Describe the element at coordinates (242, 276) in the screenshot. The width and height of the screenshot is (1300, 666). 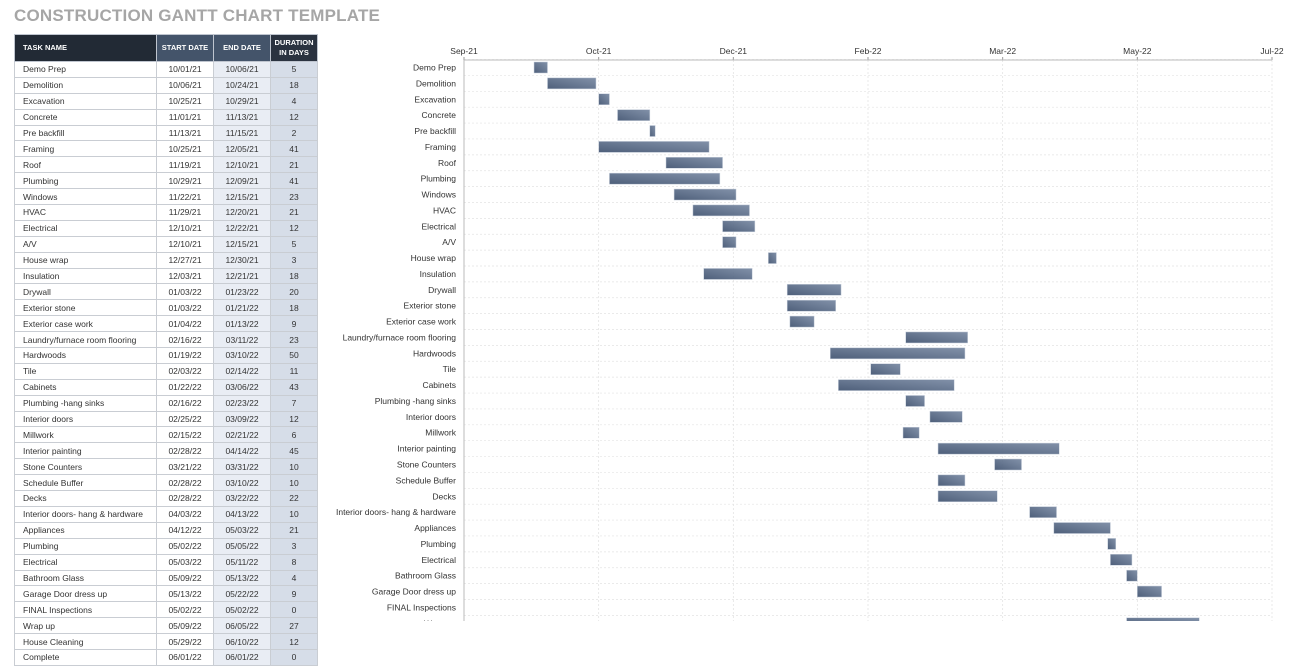
I see `cell-end-date: 12/21/21` at that location.